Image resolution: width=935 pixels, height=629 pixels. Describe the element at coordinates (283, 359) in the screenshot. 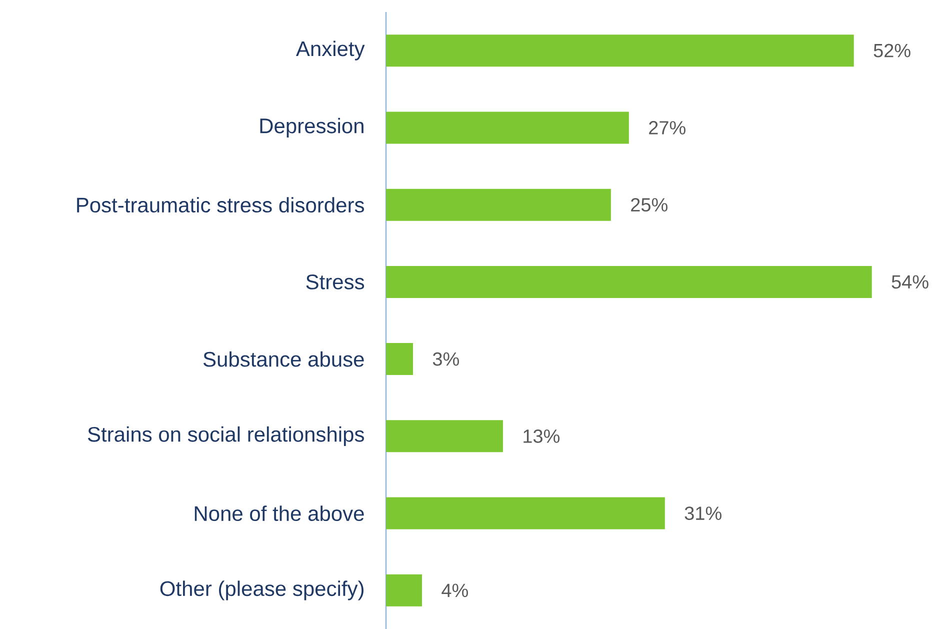

I see `y-tick-label: Substance abuse` at that location.